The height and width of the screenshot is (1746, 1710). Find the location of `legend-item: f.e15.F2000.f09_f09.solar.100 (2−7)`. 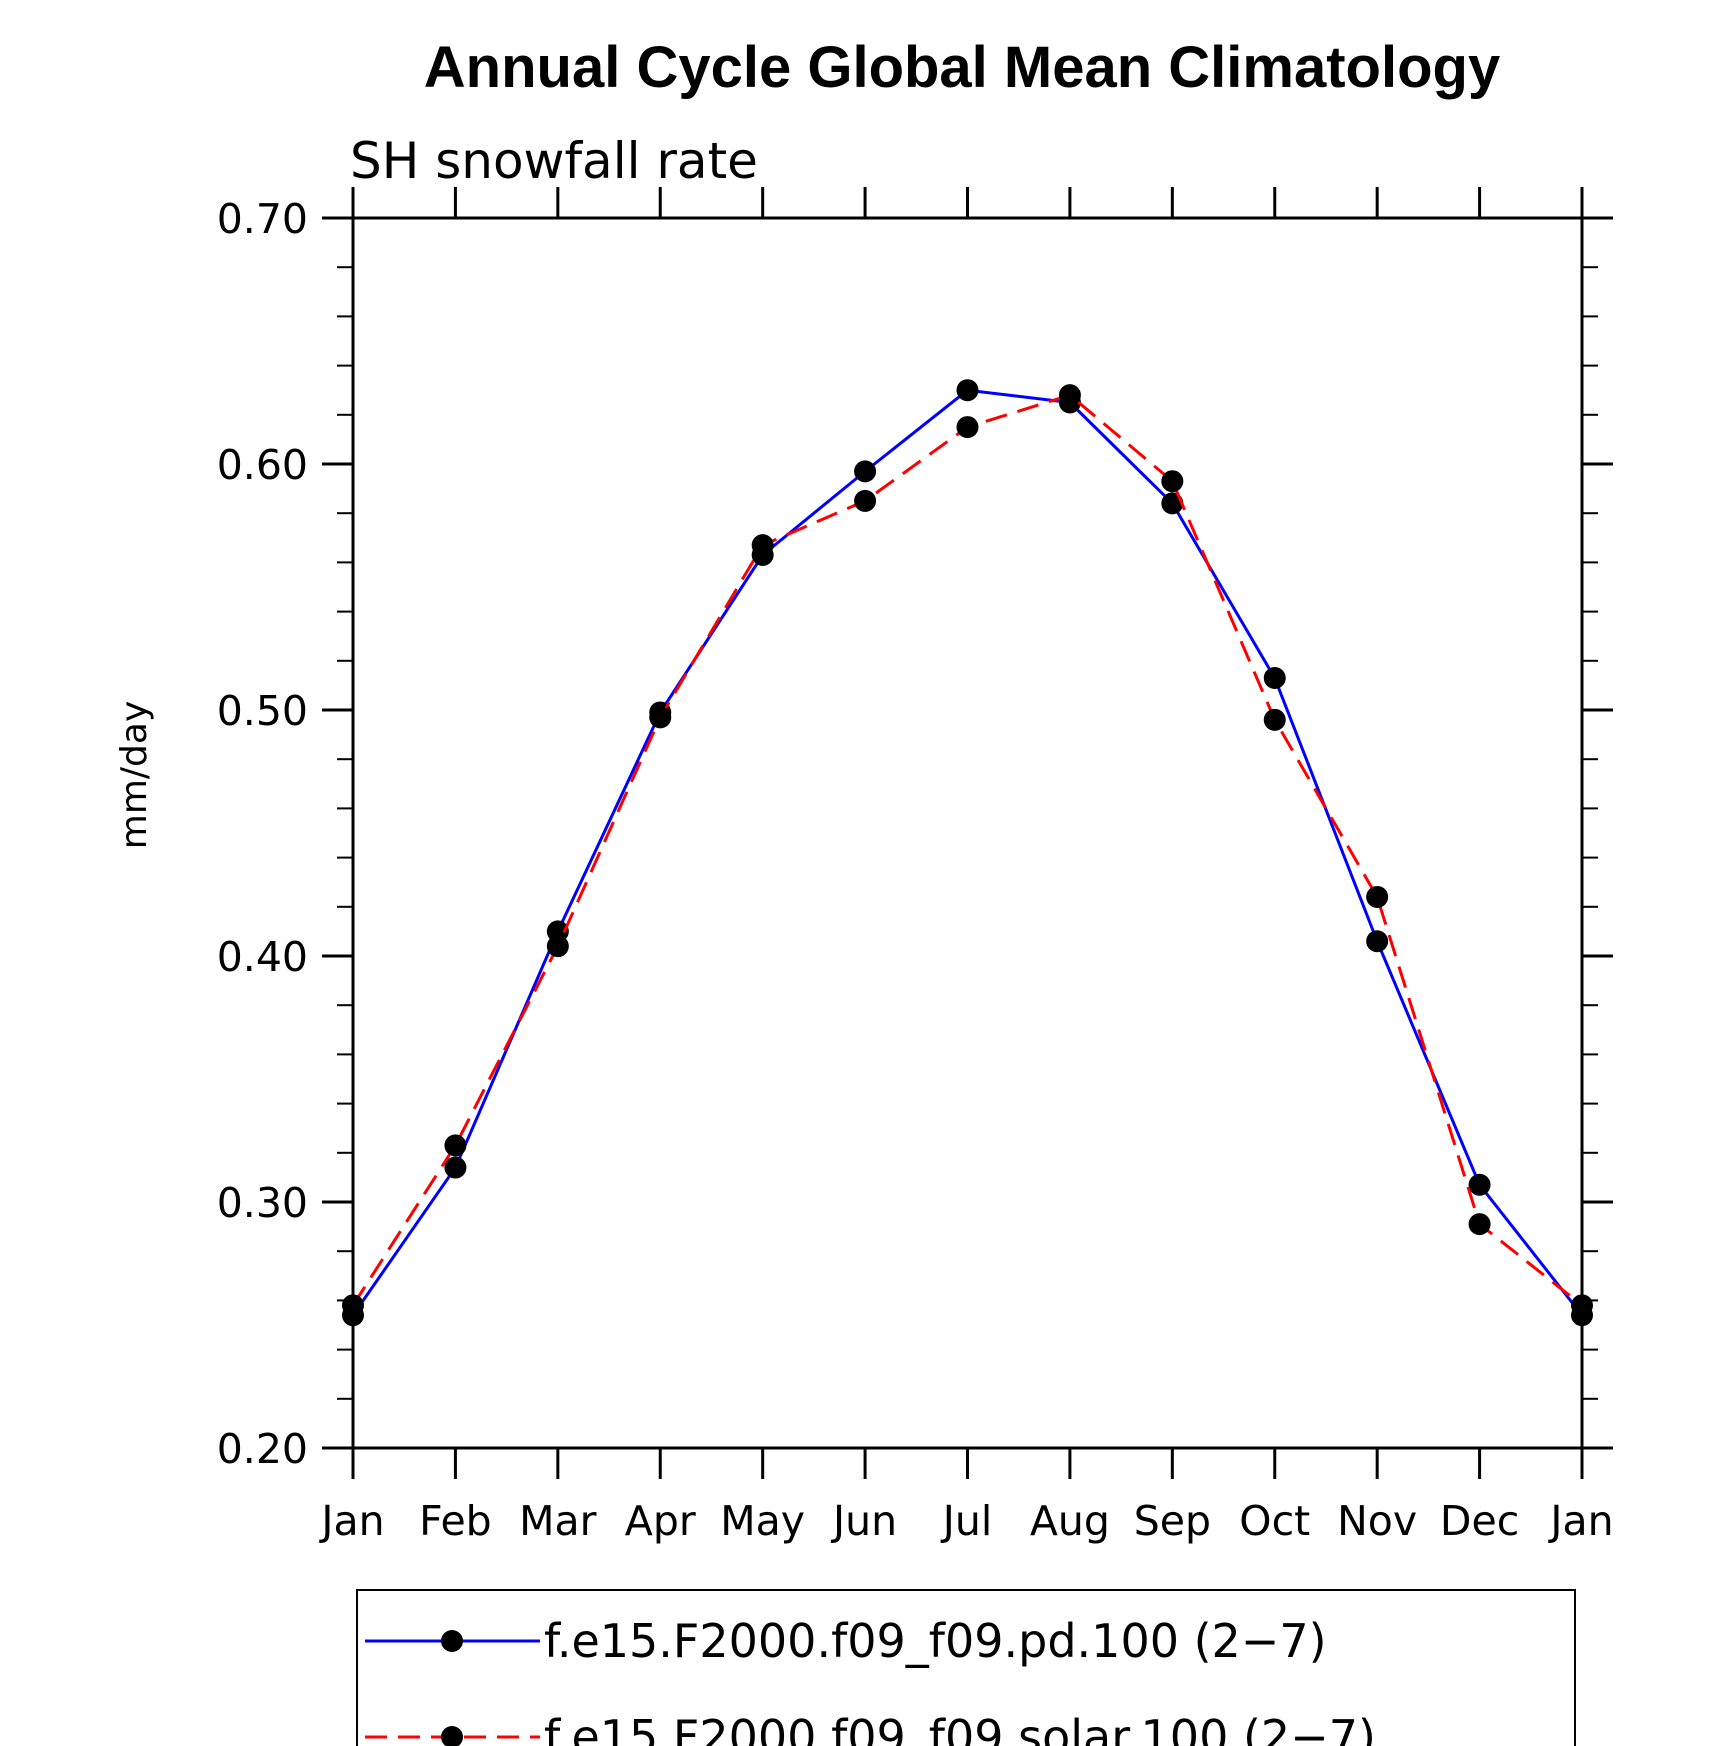

legend-item: f.e15.F2000.f09_f09.solar.100 (2−7) is located at coordinates (870, 1728).